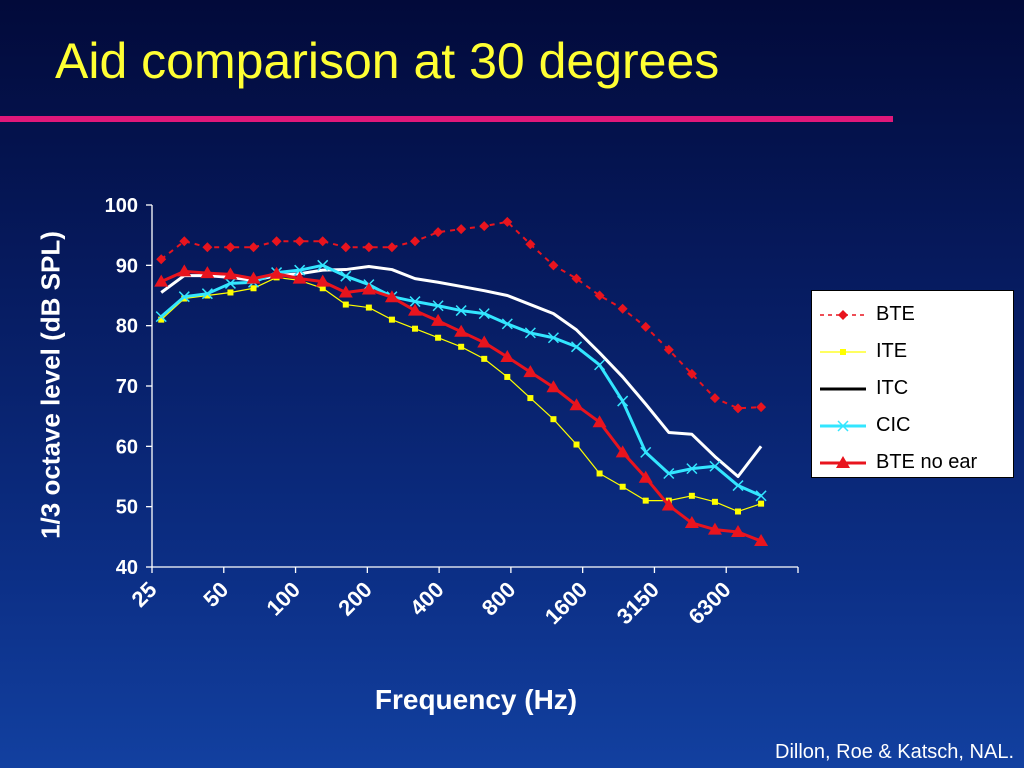  What do you see at coordinates (843, 351) in the screenshot?
I see `legend-swatch-ite` at bounding box center [843, 351].